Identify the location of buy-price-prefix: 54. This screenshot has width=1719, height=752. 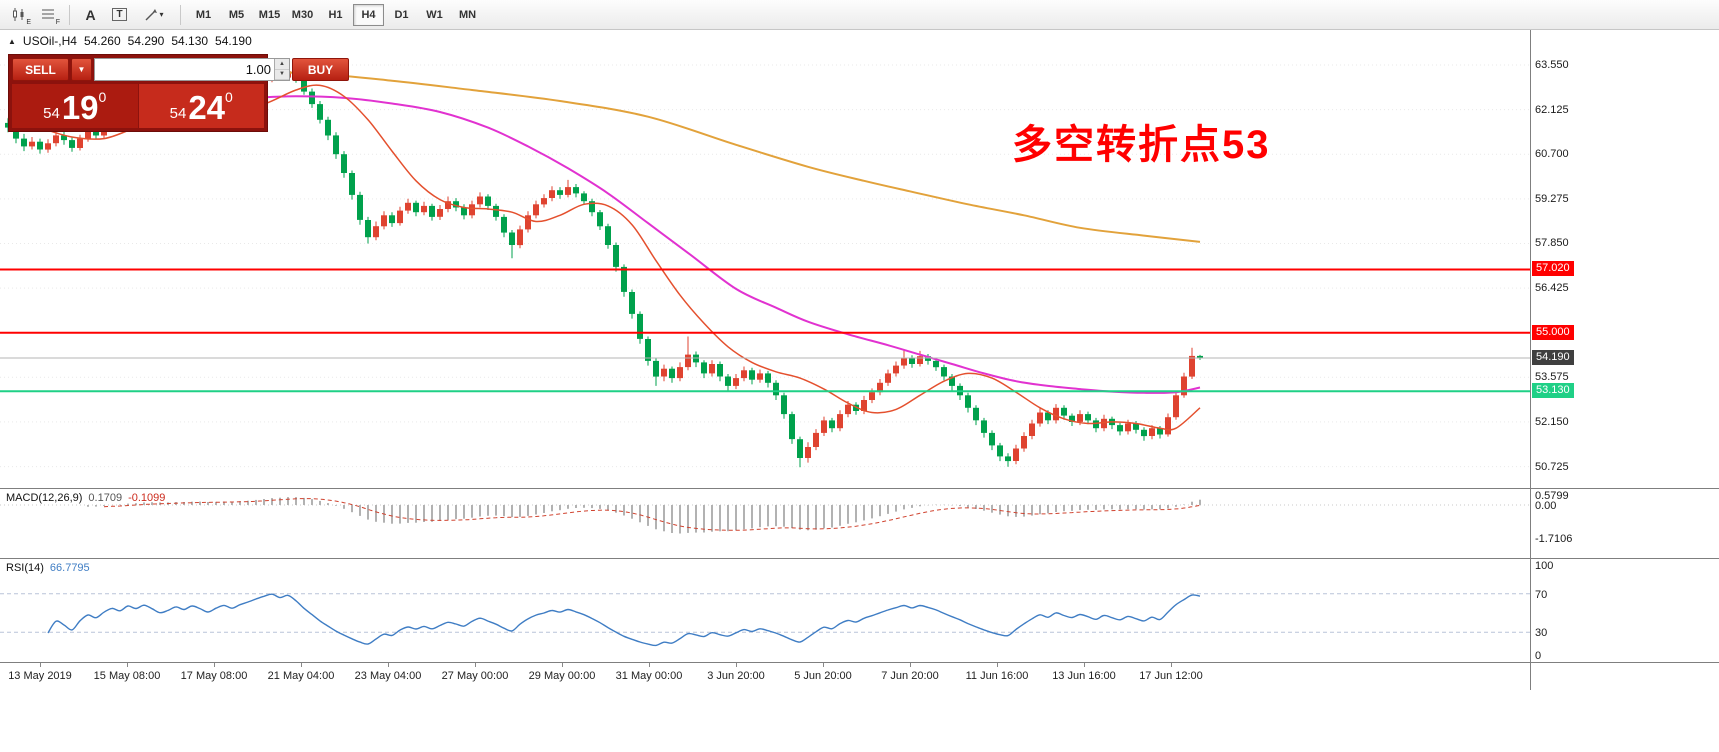
(178, 113).